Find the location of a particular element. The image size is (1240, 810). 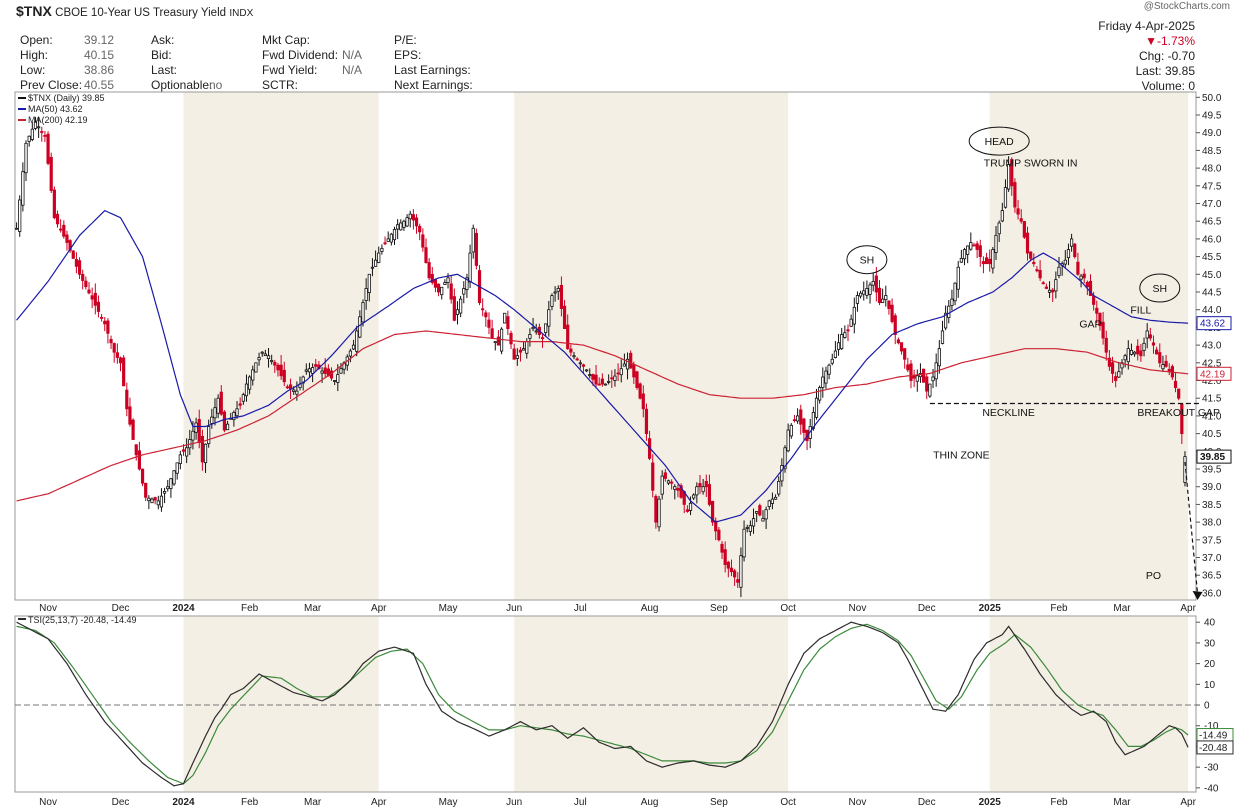

x-tick-label: Jul is located at coordinates (580, 802).